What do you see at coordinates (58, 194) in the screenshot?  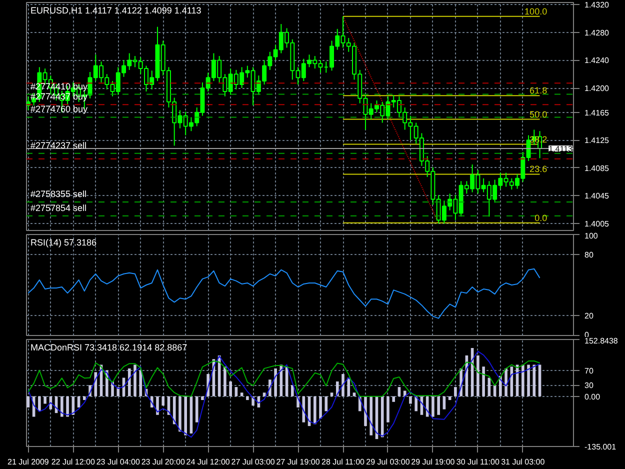 I see `ref-line-label: #2758355 sell` at bounding box center [58, 194].